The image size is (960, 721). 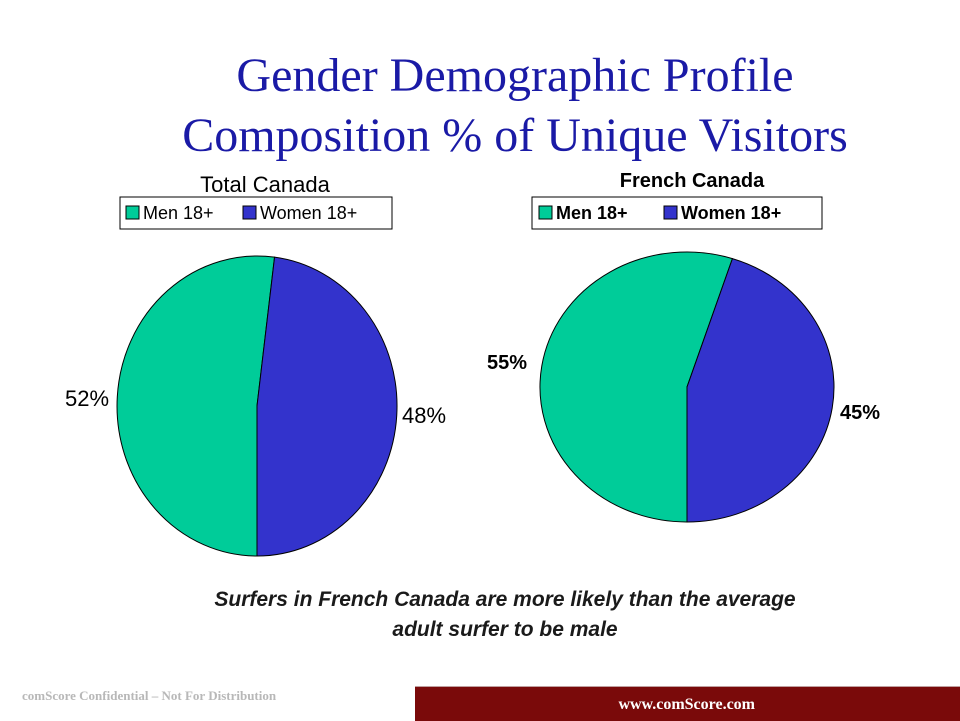 What do you see at coordinates (507, 363) in the screenshot?
I see `data-label-men: 55%` at bounding box center [507, 363].